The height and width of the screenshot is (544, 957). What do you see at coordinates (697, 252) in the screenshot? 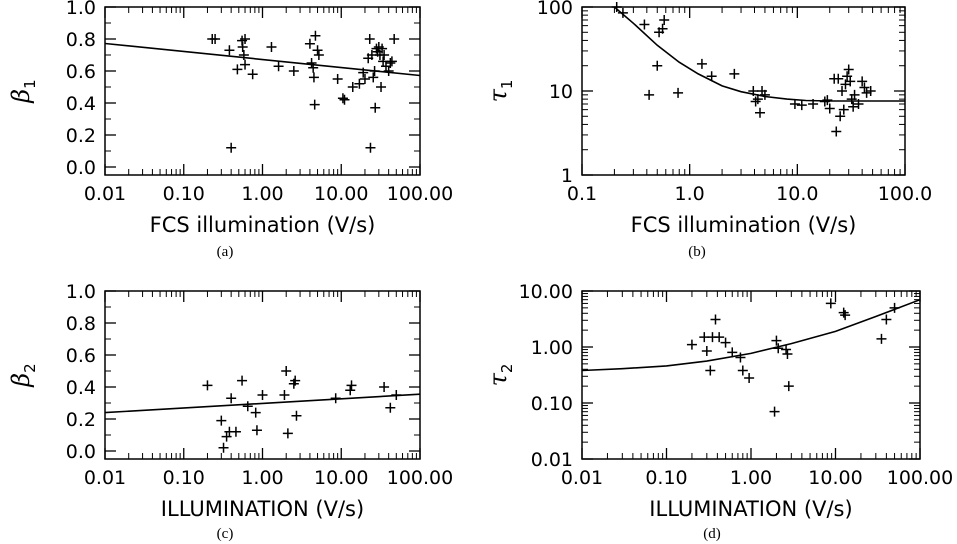
I see `panel-caption: (b)` at bounding box center [697, 252].